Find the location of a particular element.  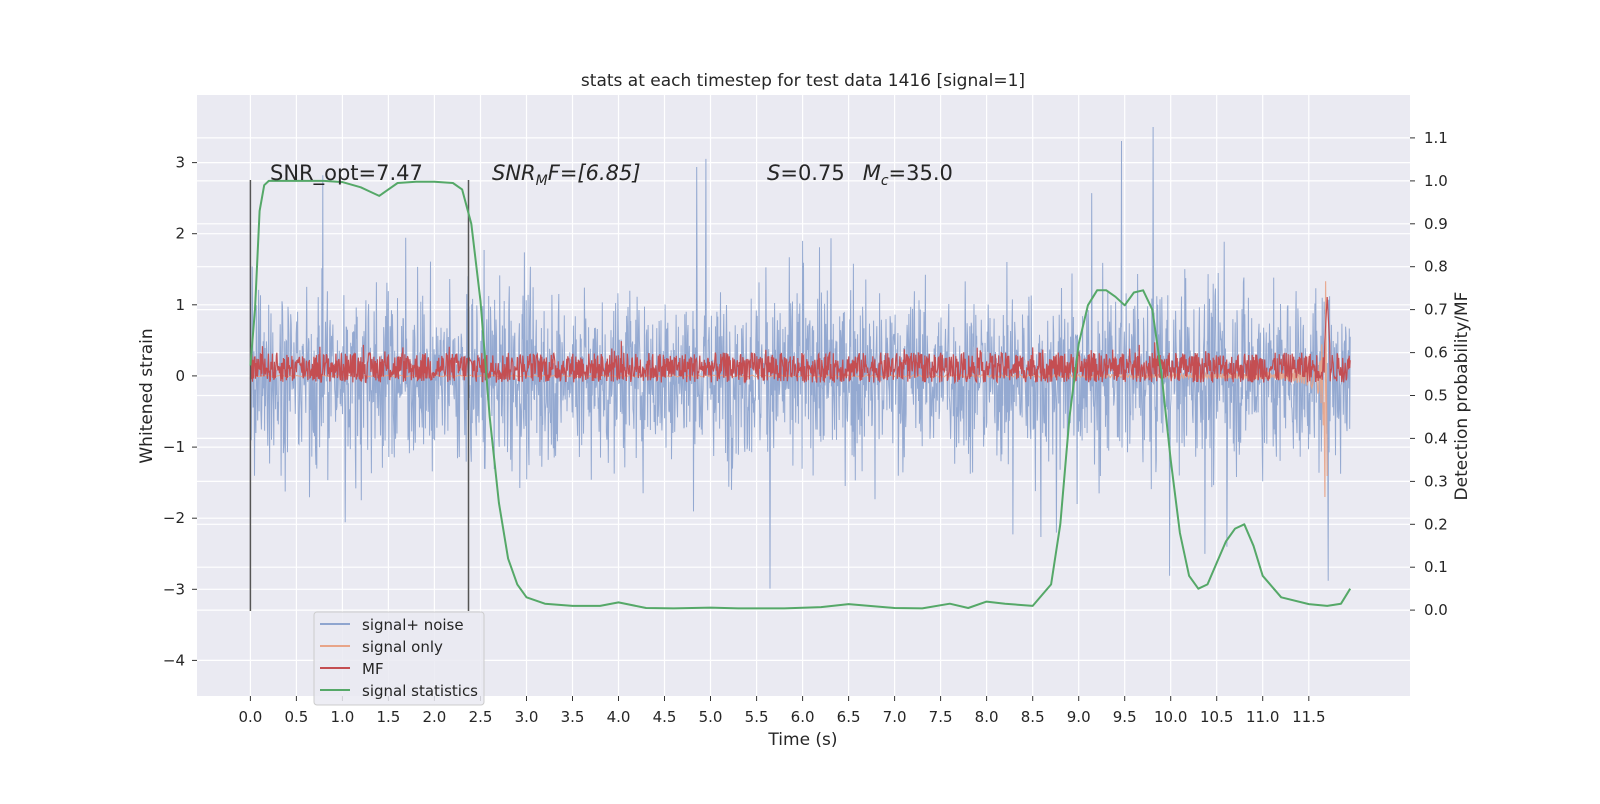

x-tick-label: 5.5 is located at coordinates (757, 717).